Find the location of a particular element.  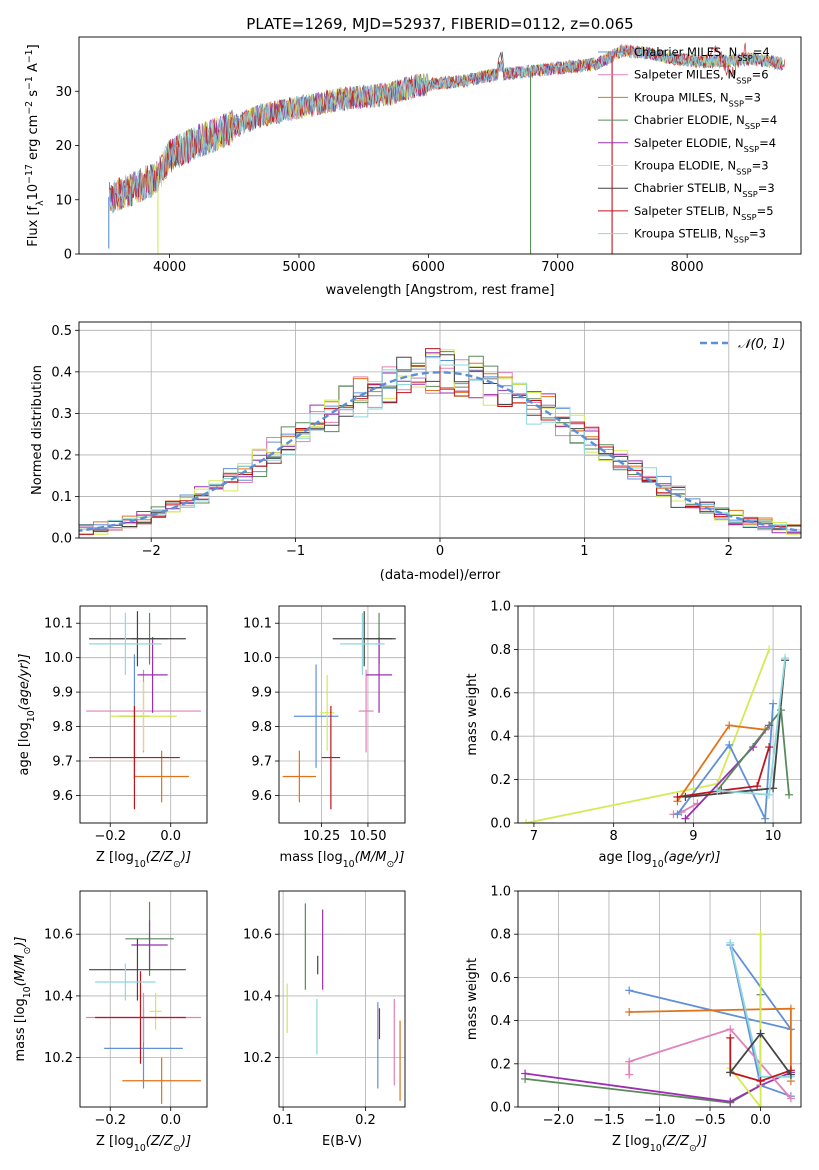

legend-label: Kroupa ELODIE, NSSP=3 is located at coordinates (701, 168).